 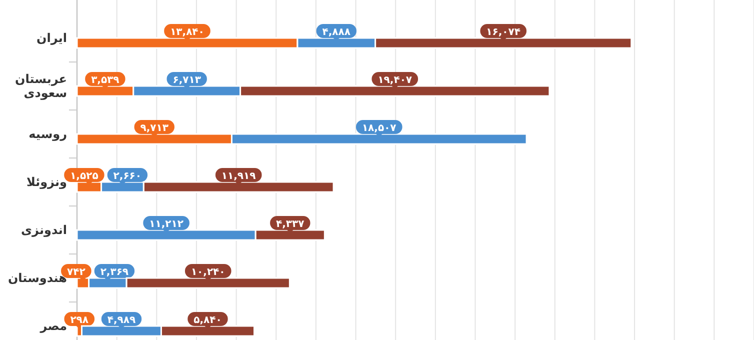 What do you see at coordinates (84, 176) in the screenshot?
I see `data-label: ۱,۵۲۵` at bounding box center [84, 176].